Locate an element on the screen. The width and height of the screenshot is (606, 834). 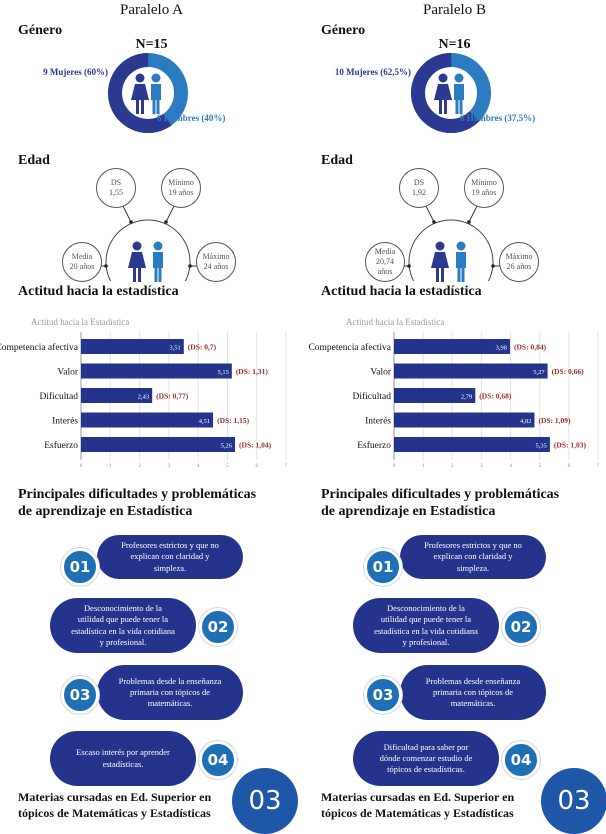
value-label: 5,15 is located at coordinates (222, 372).